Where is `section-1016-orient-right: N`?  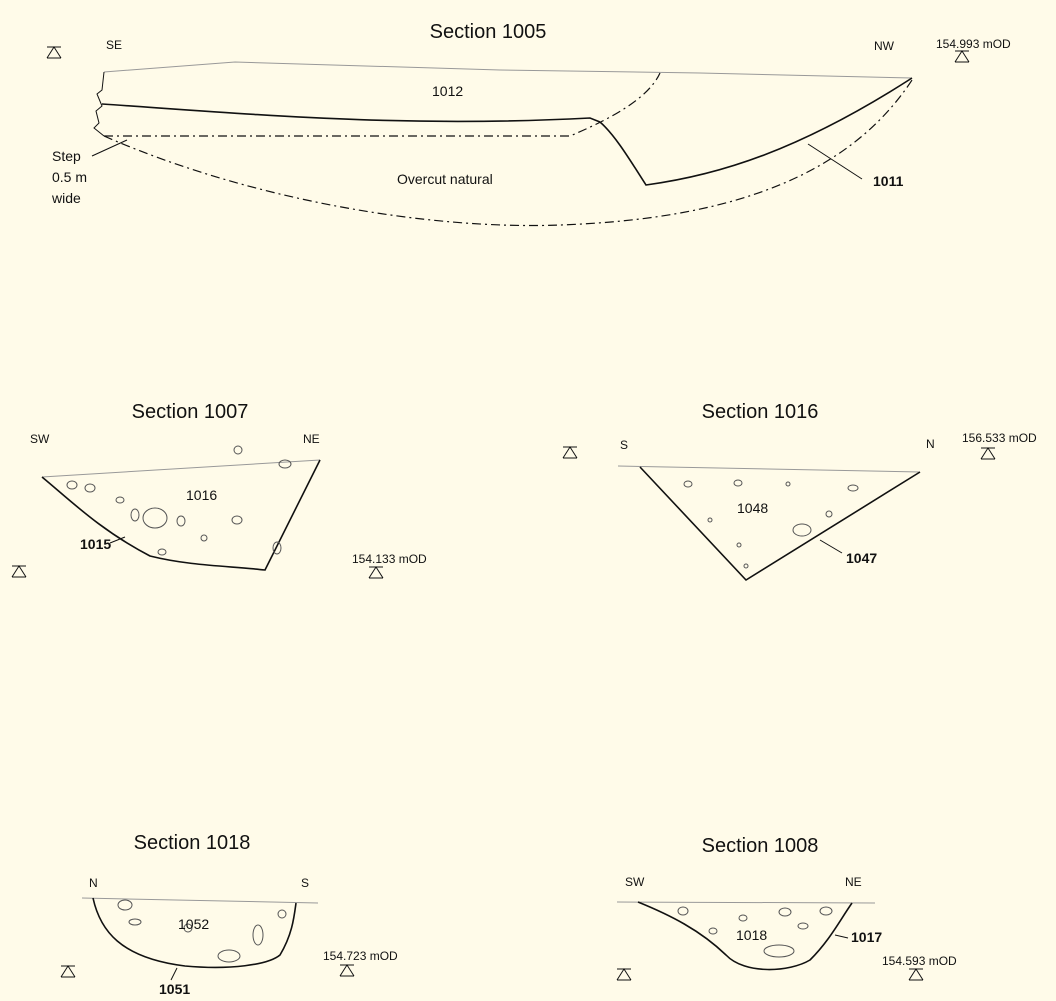 section-1016-orient-right: N is located at coordinates (930, 444).